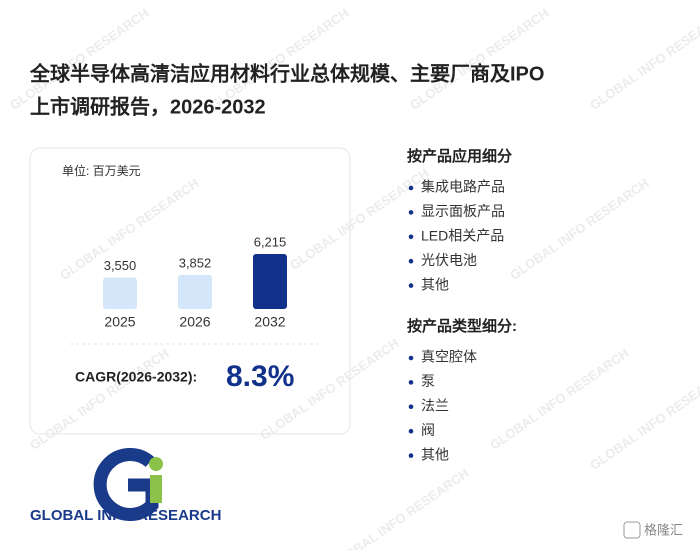 This screenshot has height=550, width=700. What do you see at coordinates (663, 529) in the screenshot?
I see `source: 格隆汇` at bounding box center [663, 529].